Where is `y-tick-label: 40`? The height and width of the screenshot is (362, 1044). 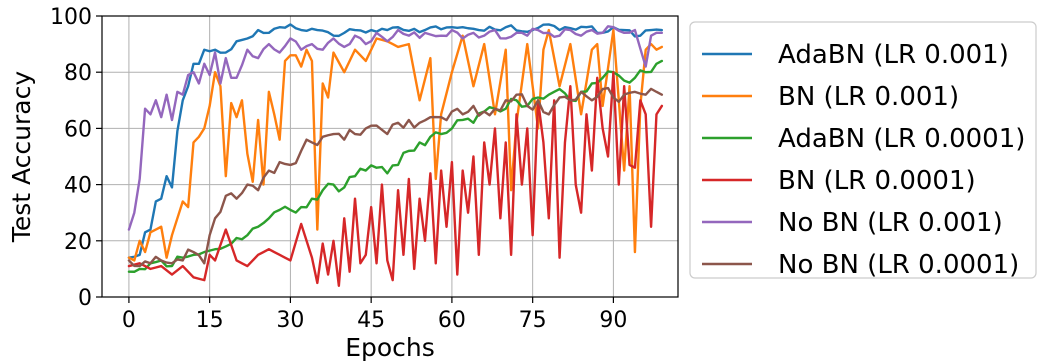
y-tick-label: 40 is located at coordinates (78, 186).